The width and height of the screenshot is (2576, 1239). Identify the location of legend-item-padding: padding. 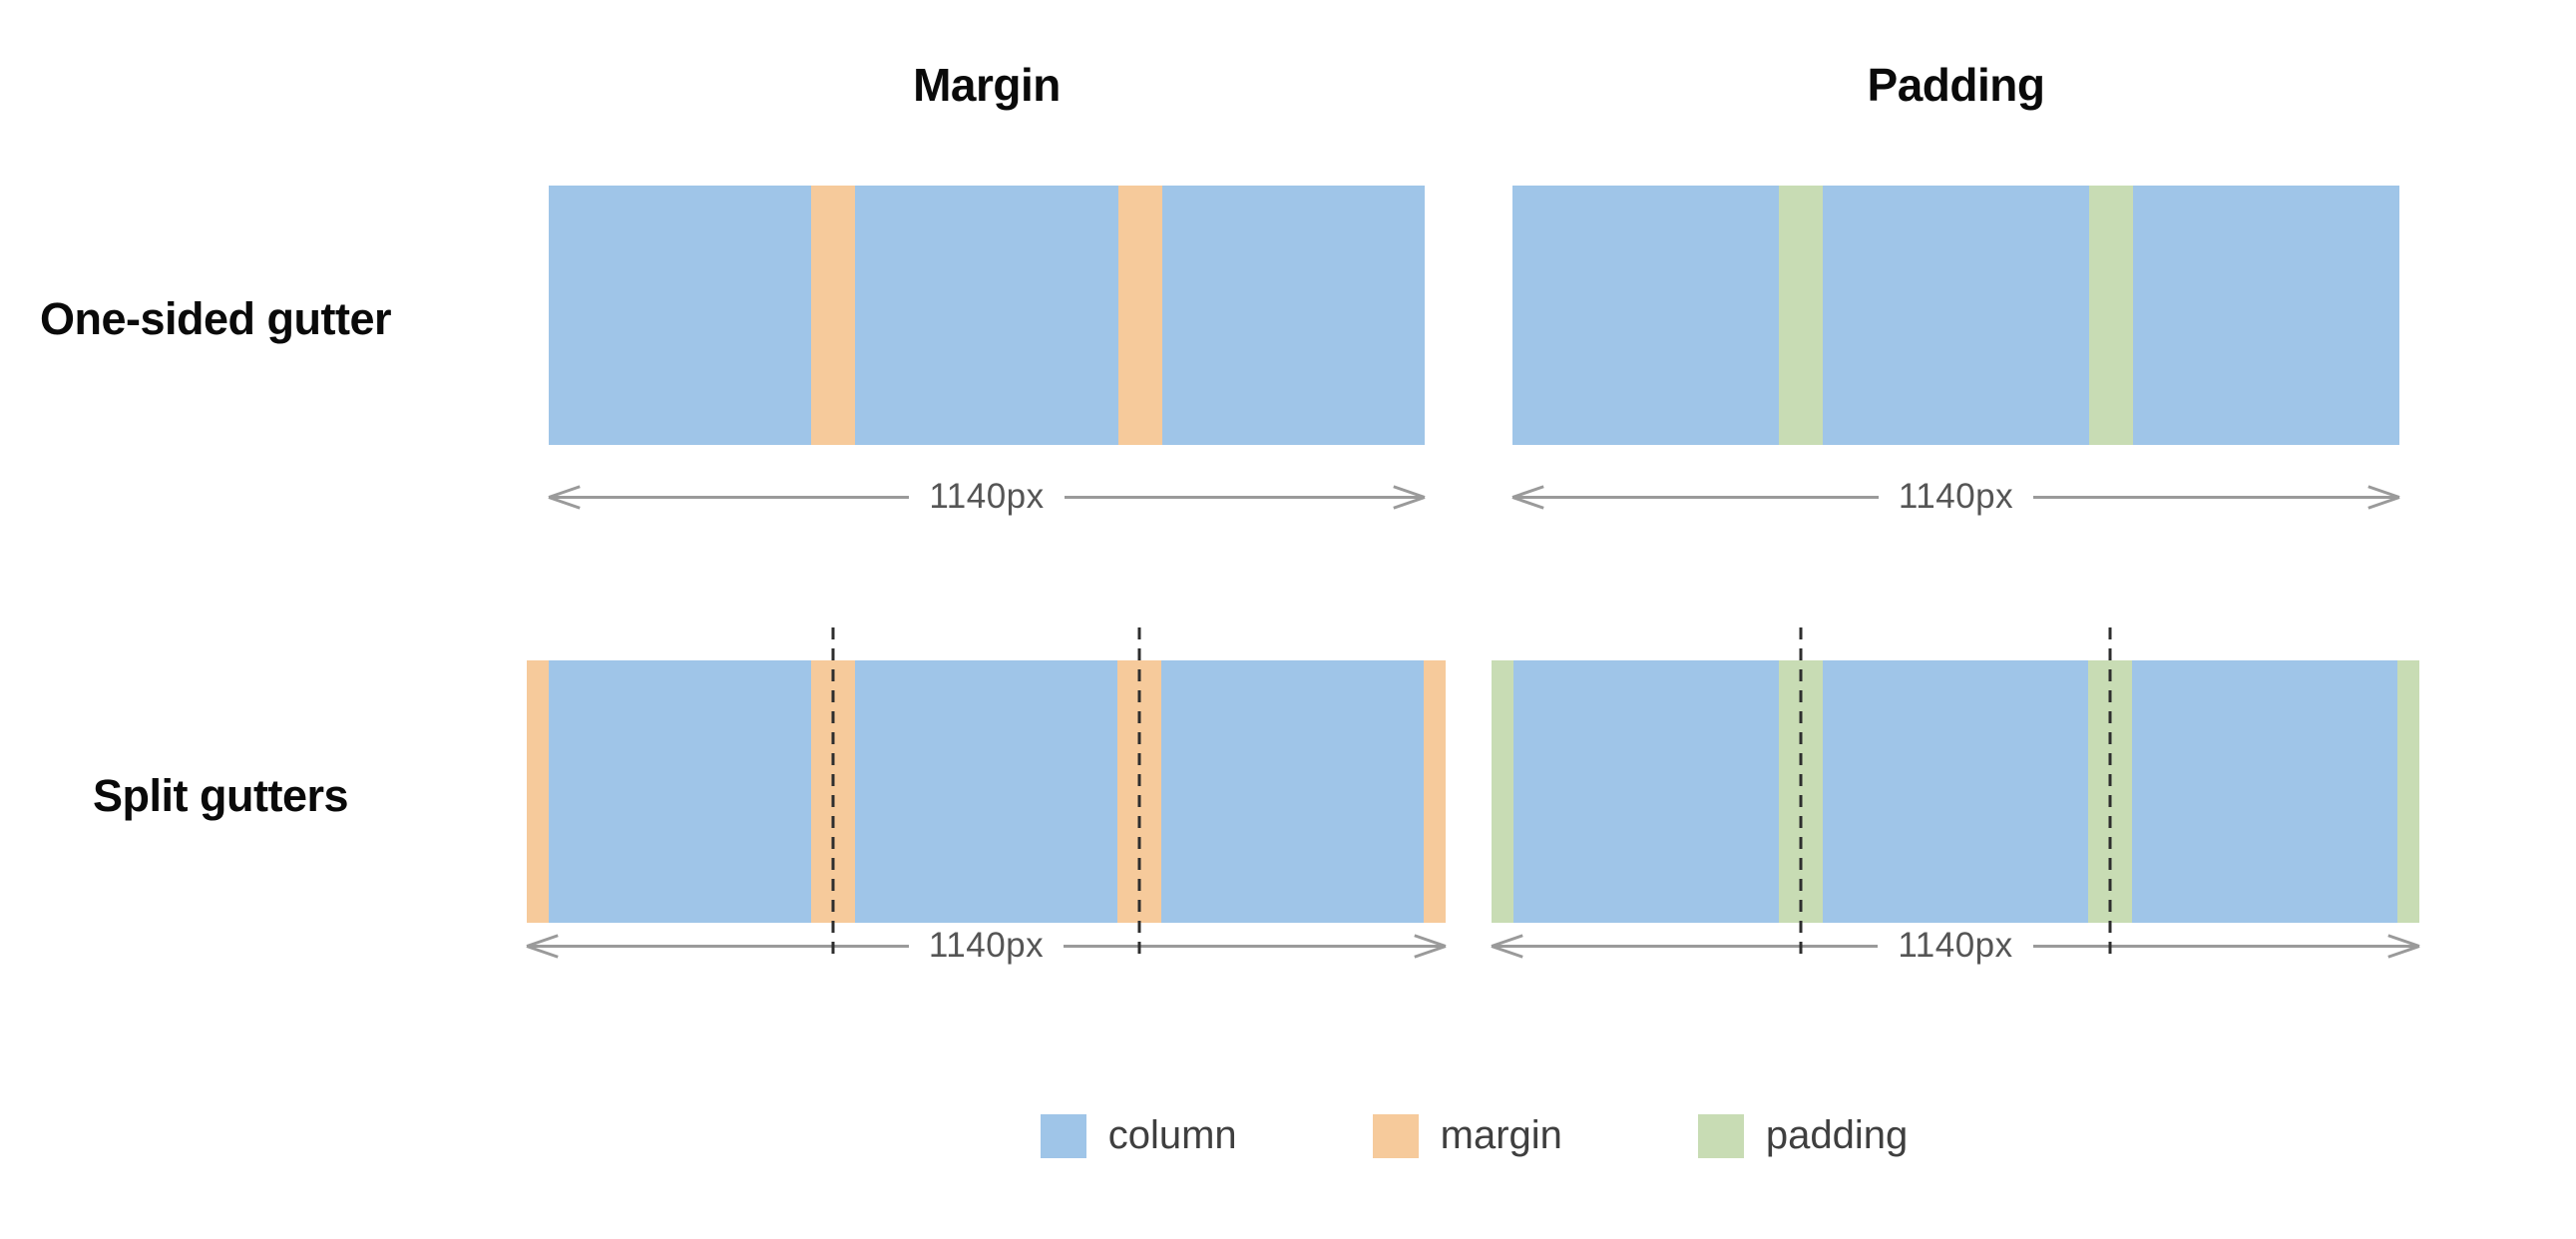
(1803, 1135).